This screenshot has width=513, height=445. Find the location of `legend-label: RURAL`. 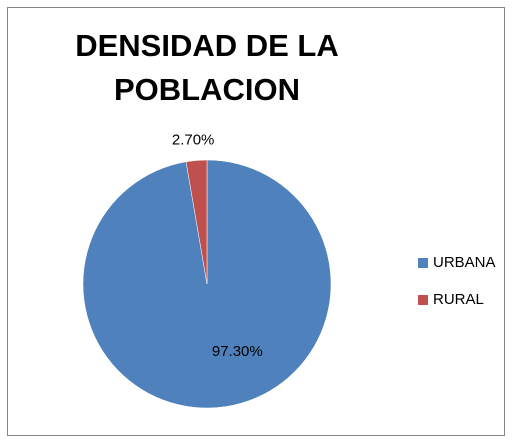

legend-label: RURAL is located at coordinates (458, 299).